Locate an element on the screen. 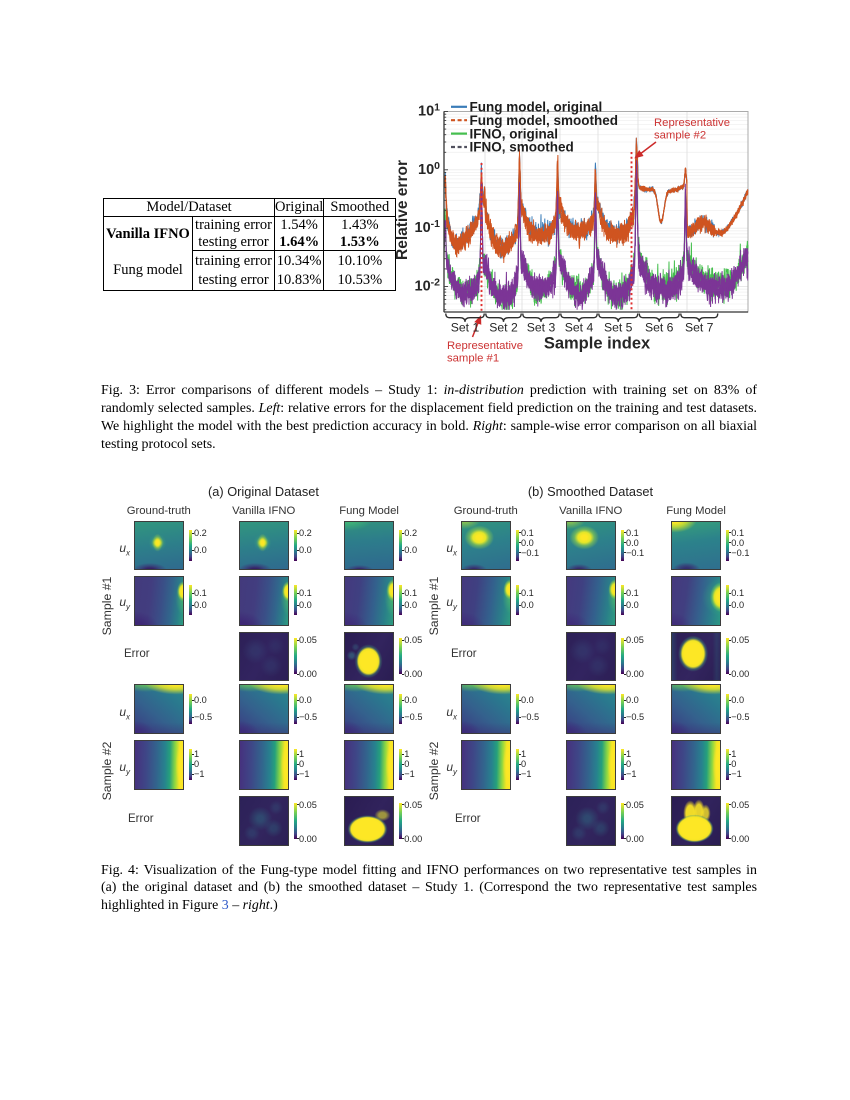  svg-text: Set 7 is located at coordinates (699, 328).